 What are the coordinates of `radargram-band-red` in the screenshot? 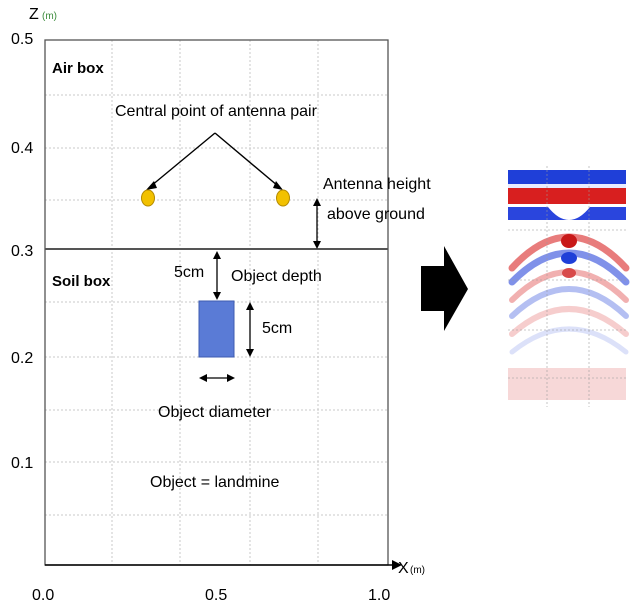 It's located at (567, 196).